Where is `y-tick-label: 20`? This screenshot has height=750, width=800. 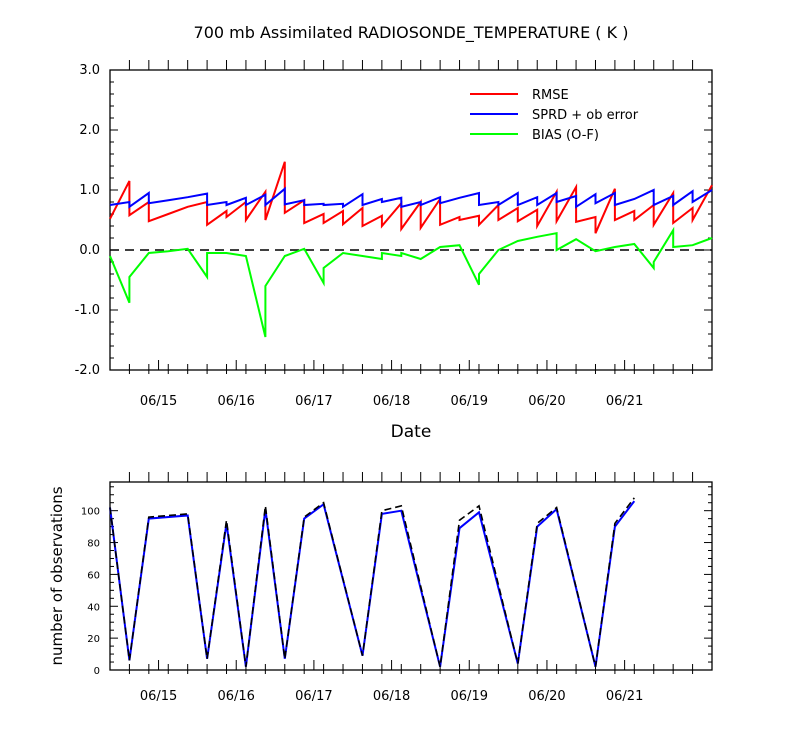 y-tick-label: 20 is located at coordinates (93, 639).